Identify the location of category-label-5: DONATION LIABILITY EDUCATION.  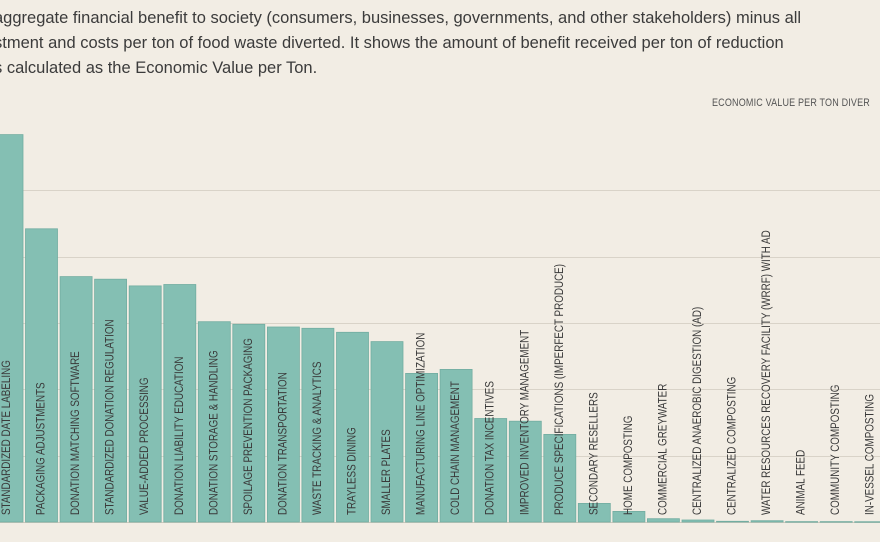
(179, 435).